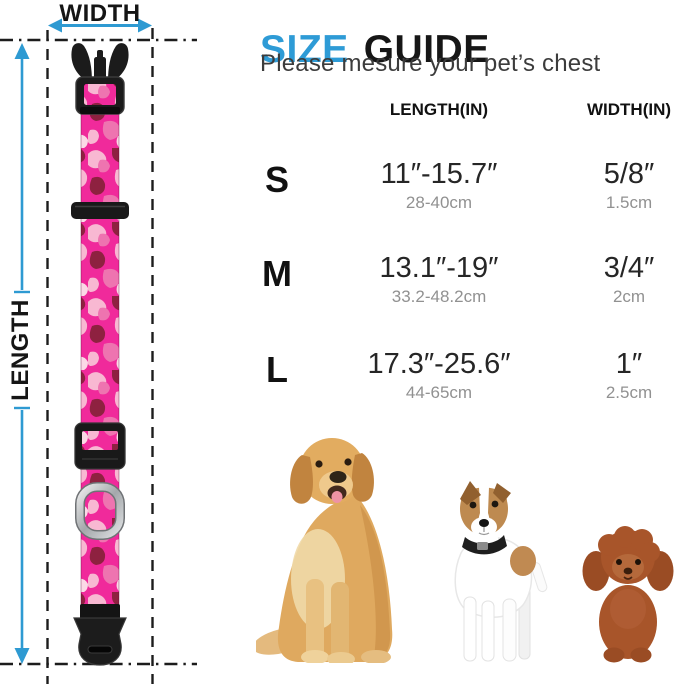  What do you see at coordinates (629, 109) in the screenshot?
I see `column-header-width: WIDTH(IN)` at bounding box center [629, 109].